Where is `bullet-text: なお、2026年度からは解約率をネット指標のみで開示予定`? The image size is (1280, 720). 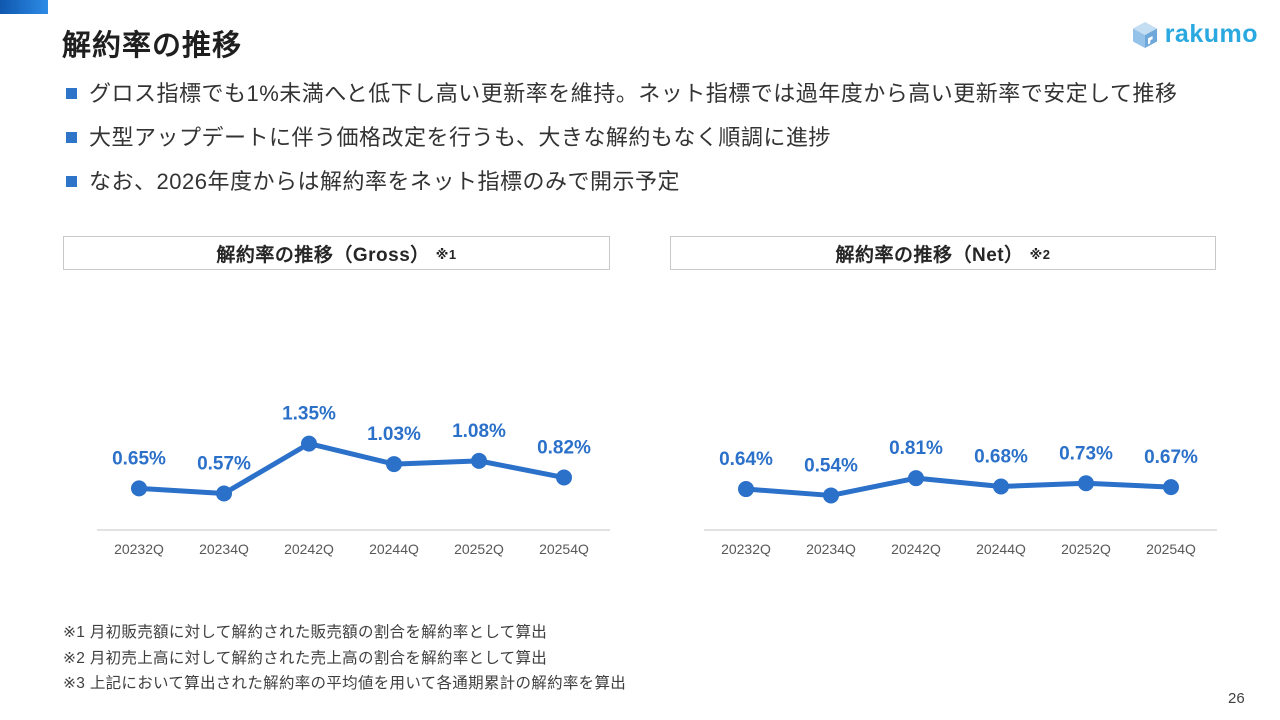 bullet-text: なお、2026年度からは解約率をネット指標のみで開示予定 is located at coordinates (384, 181).